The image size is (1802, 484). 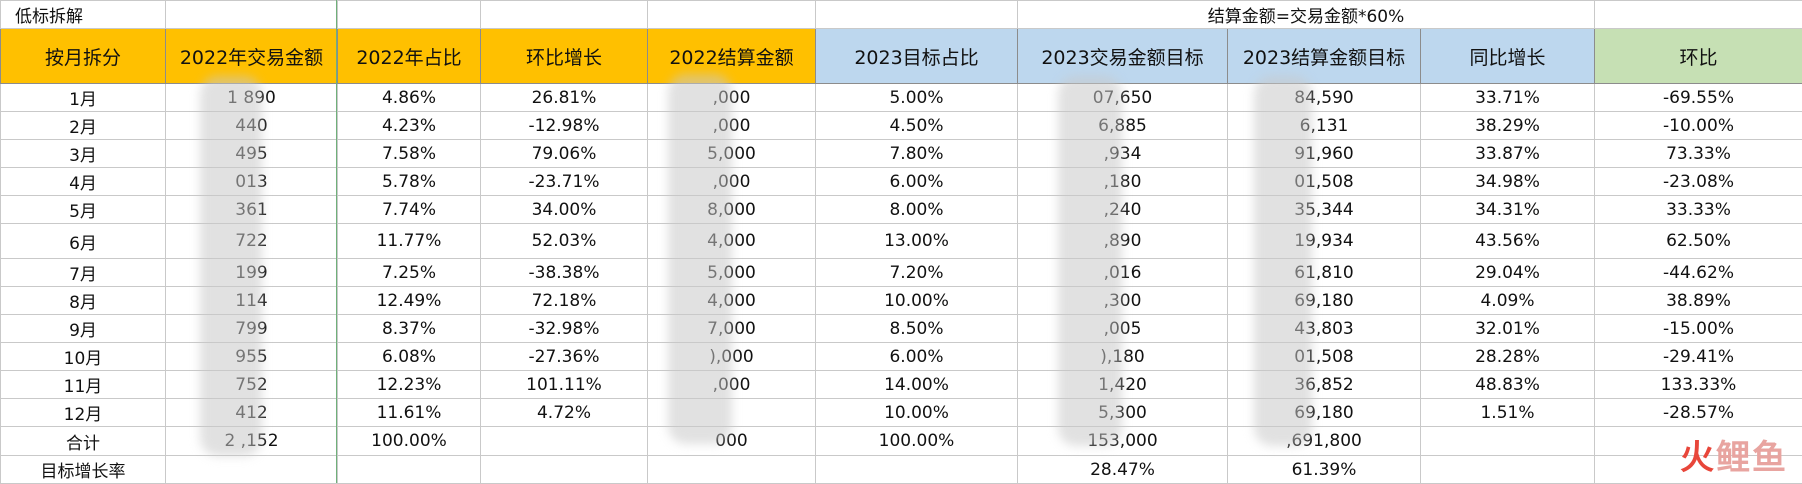 I want to click on cell: 28.47%, so click(x=1123, y=470).